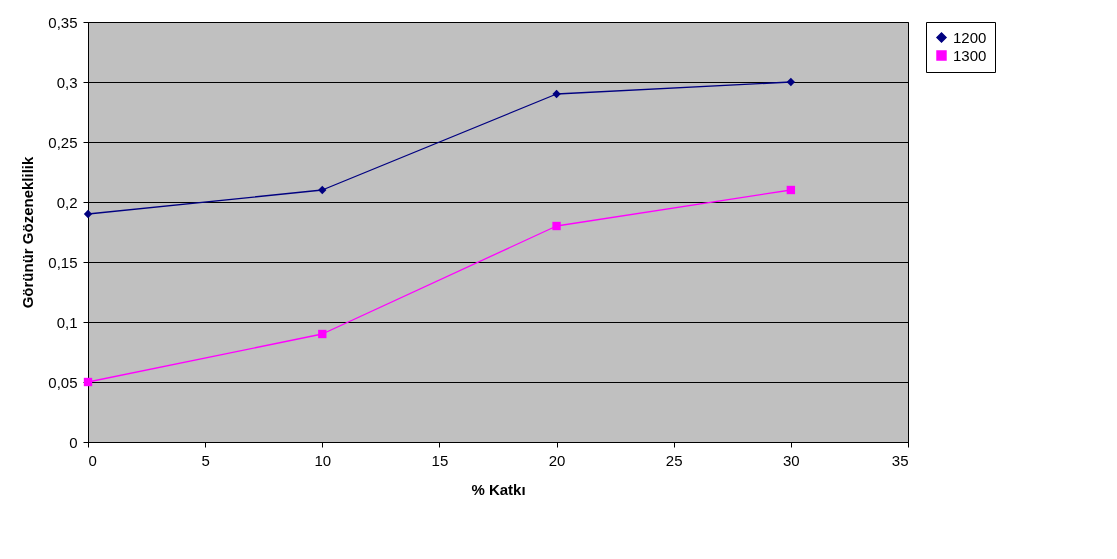 This screenshot has width=1117, height=559. What do you see at coordinates (28, 232) in the screenshot?
I see `y-axis-title: Görünür Gözeneklilik` at bounding box center [28, 232].